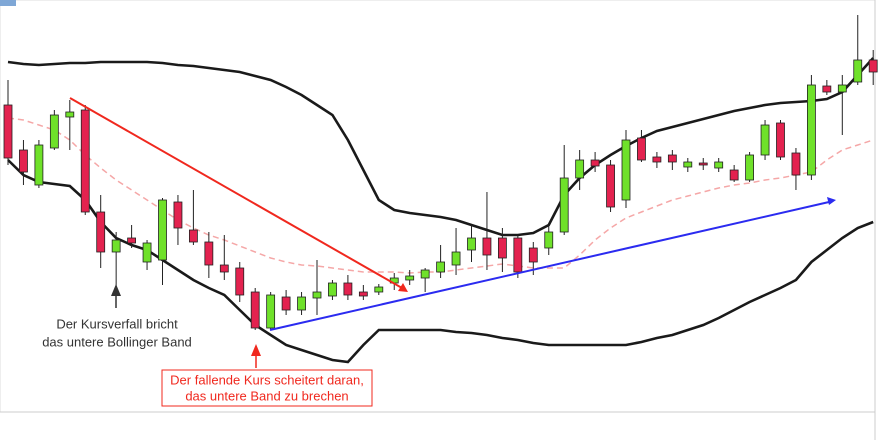 This screenshot has width=894, height=440. I want to click on annotation: das untere Band zu brechen, so click(266, 395).